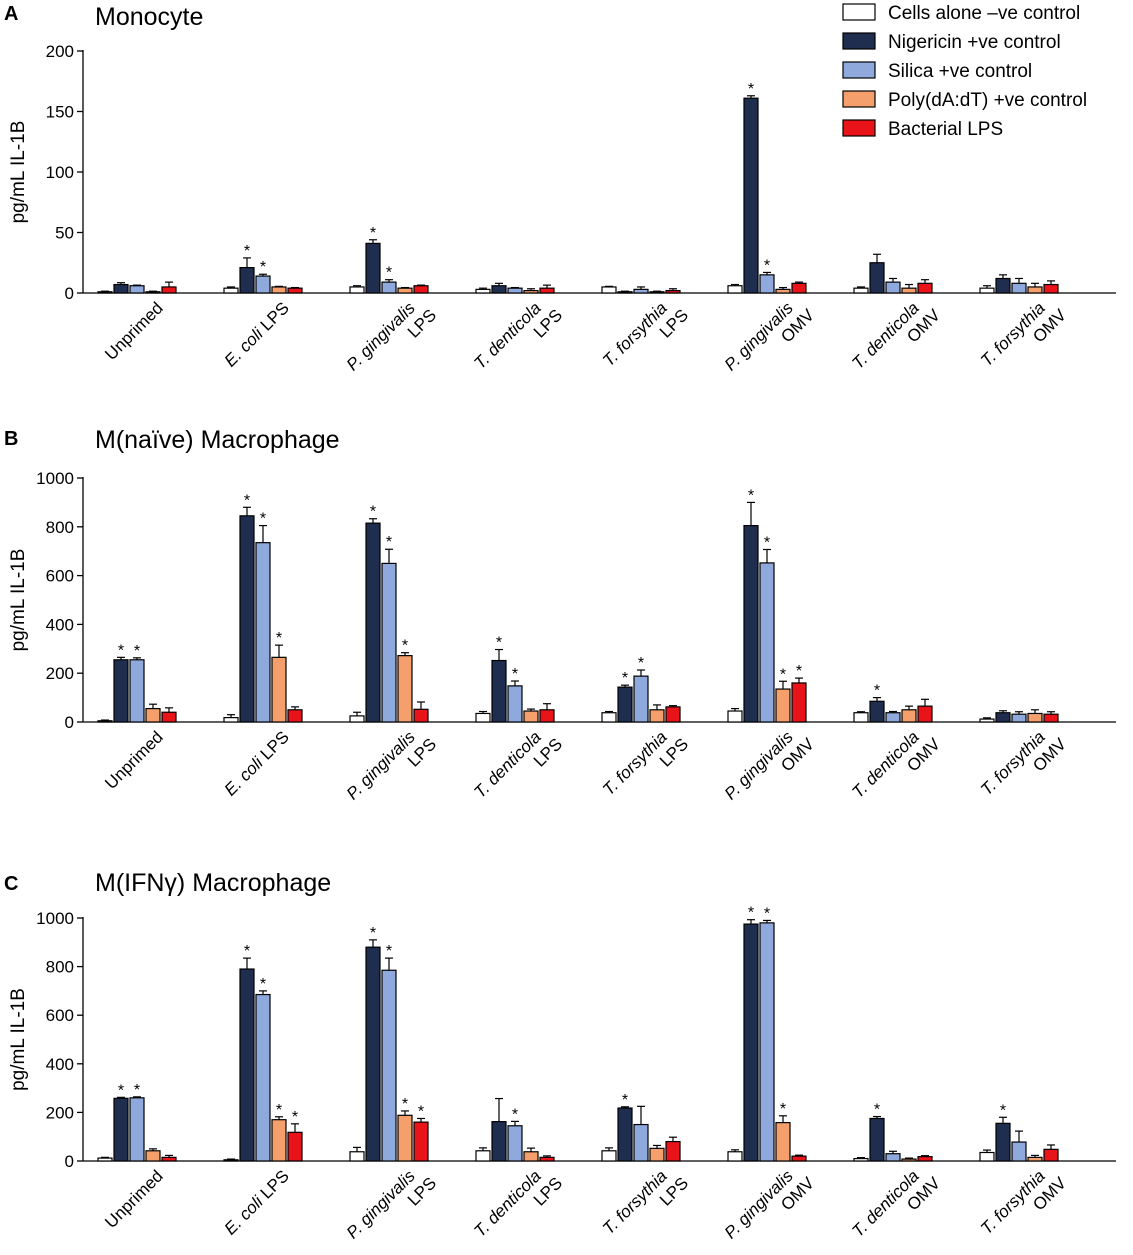 Image resolution: width=1133 pixels, height=1255 pixels. What do you see at coordinates (507, 1203) in the screenshot?
I see `svg-text: T. denticola` at bounding box center [507, 1203].